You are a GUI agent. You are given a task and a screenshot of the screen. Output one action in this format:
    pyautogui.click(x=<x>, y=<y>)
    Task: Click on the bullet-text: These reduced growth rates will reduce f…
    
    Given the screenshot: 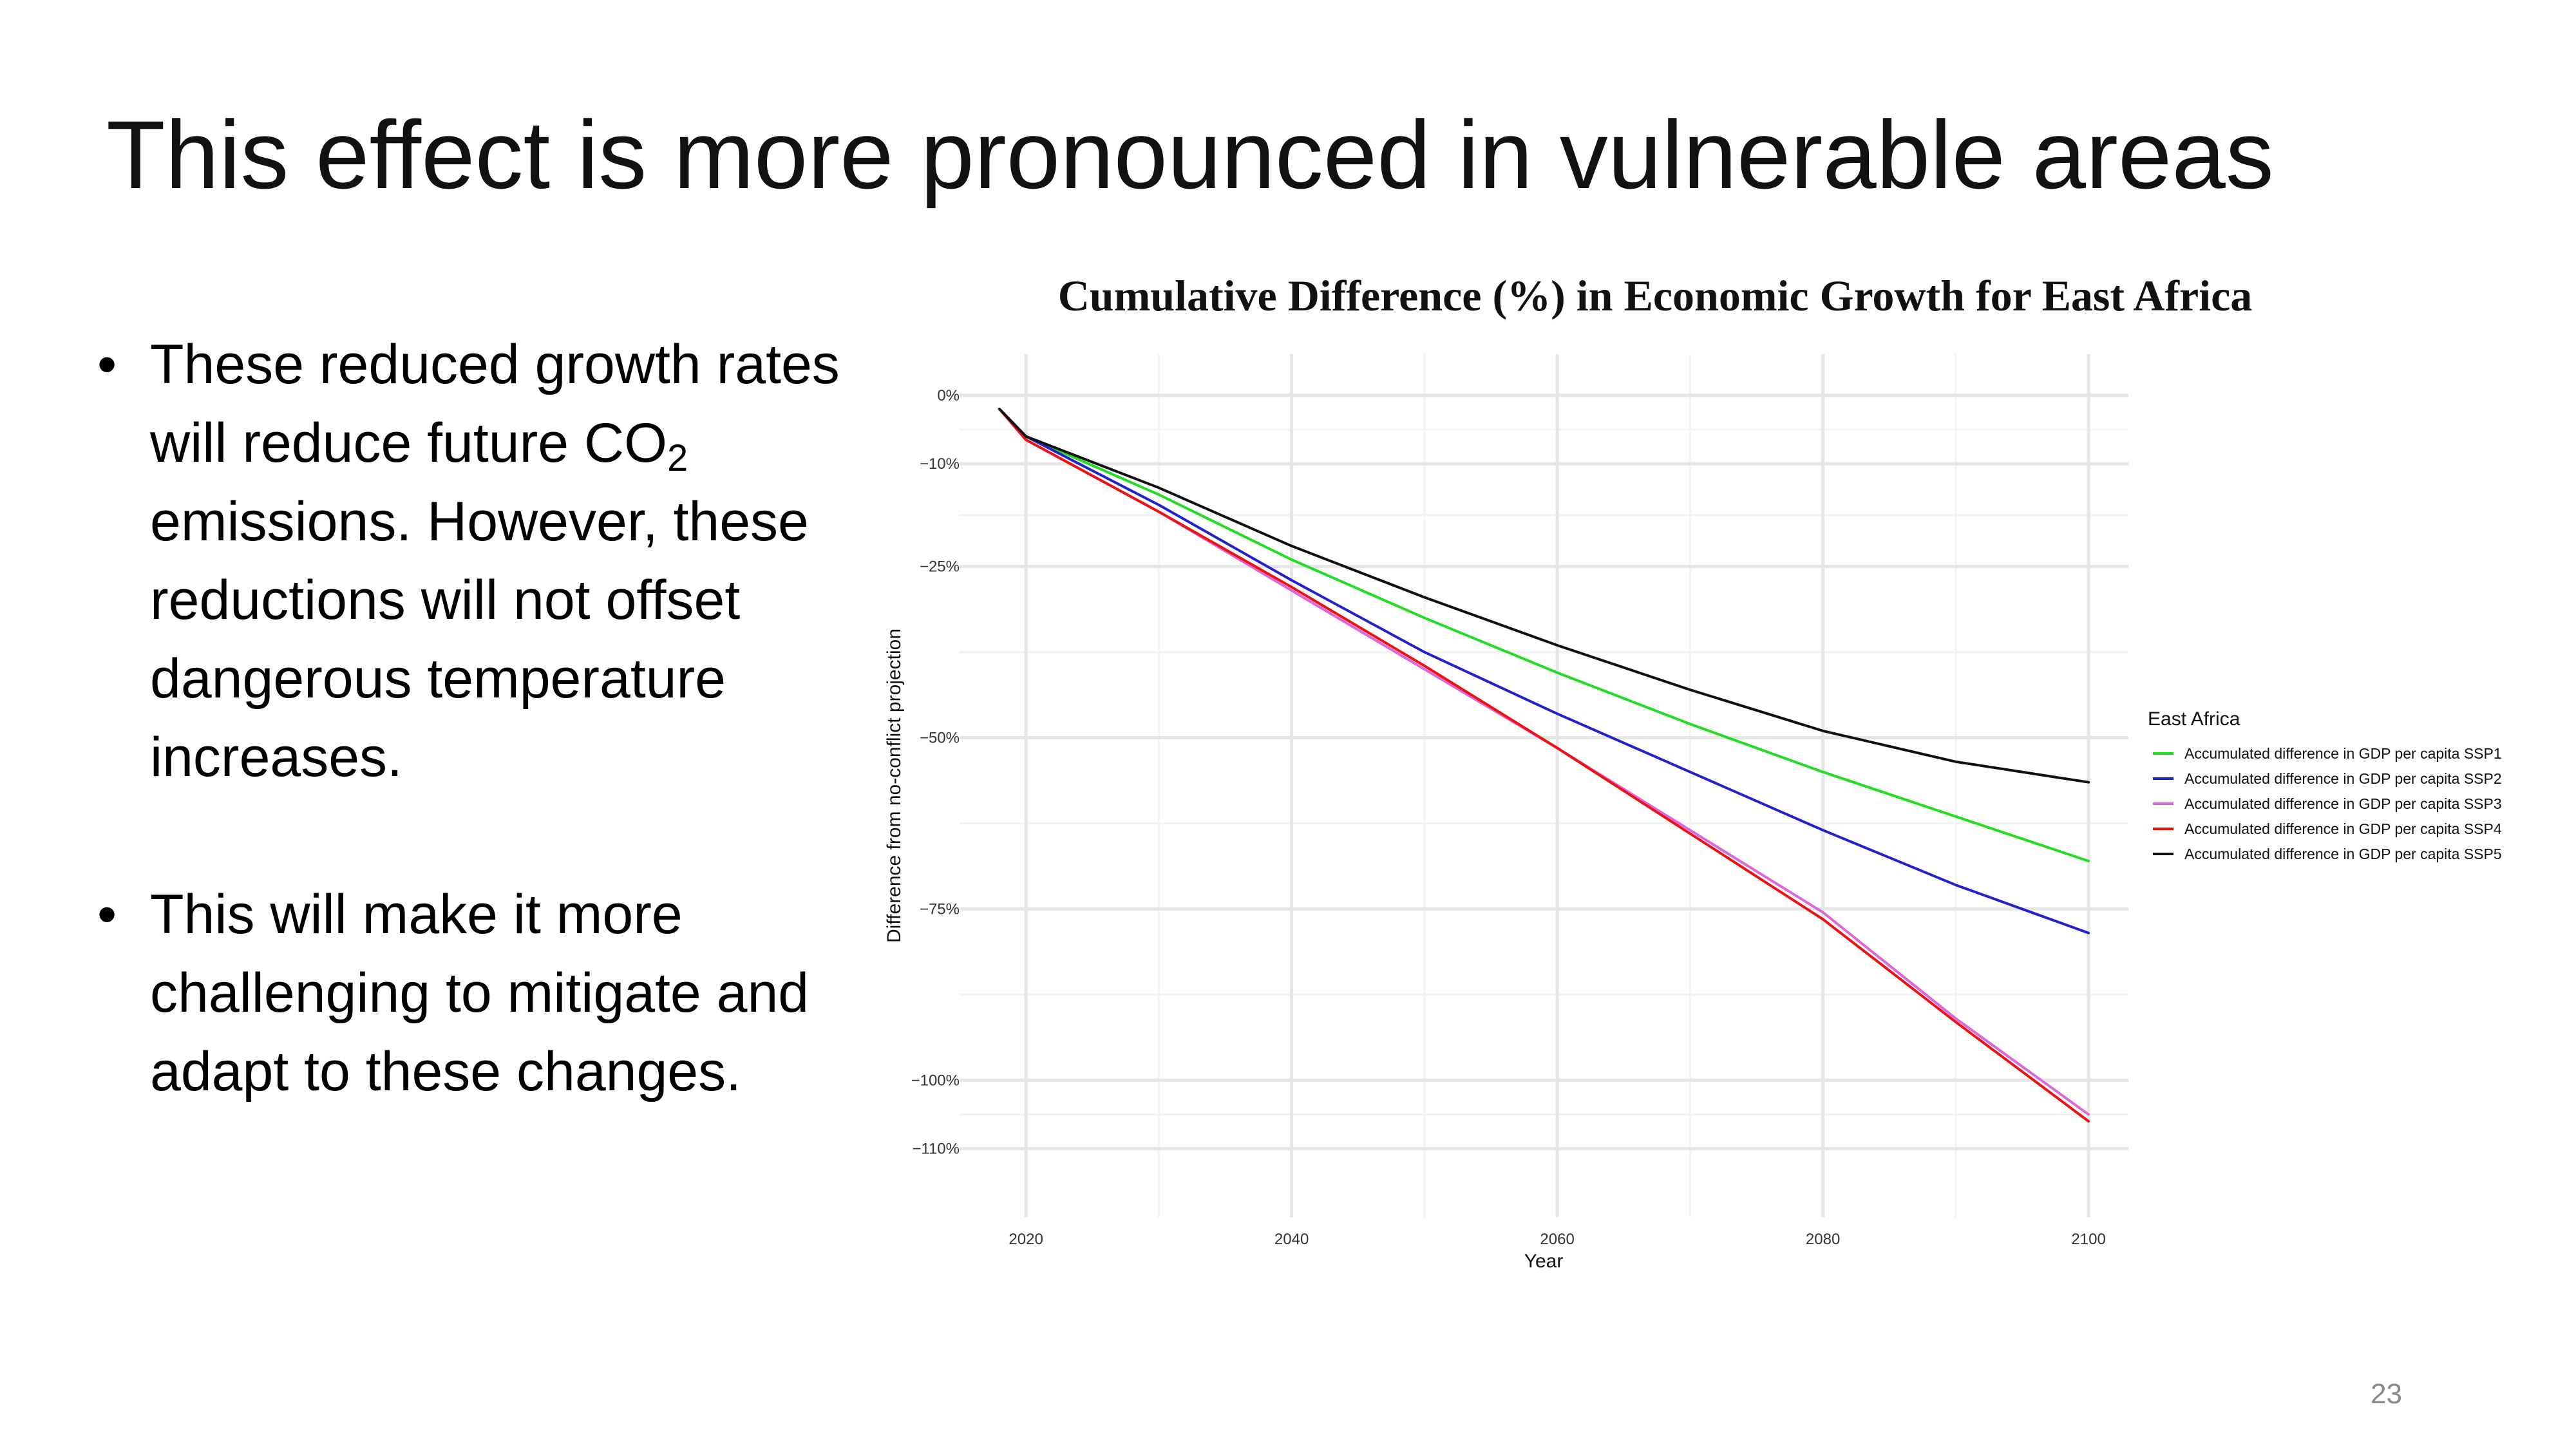 What is the action you would take?
    pyautogui.click(x=495, y=404)
    